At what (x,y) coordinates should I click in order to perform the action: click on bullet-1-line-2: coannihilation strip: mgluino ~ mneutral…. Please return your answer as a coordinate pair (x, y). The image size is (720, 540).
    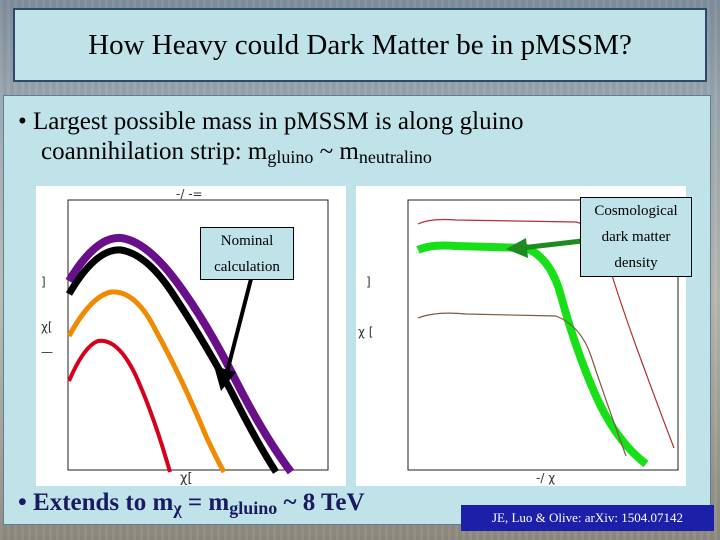
    Looking at the image, I should click on (271, 154).